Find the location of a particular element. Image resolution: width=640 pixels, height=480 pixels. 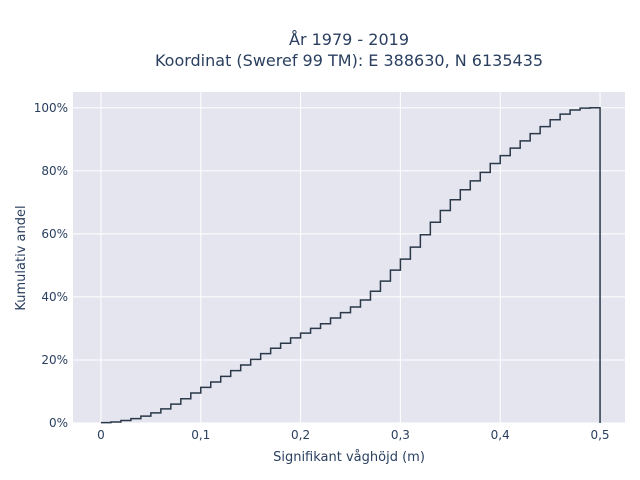

x-tick-label: 0,2 is located at coordinates (300, 435).